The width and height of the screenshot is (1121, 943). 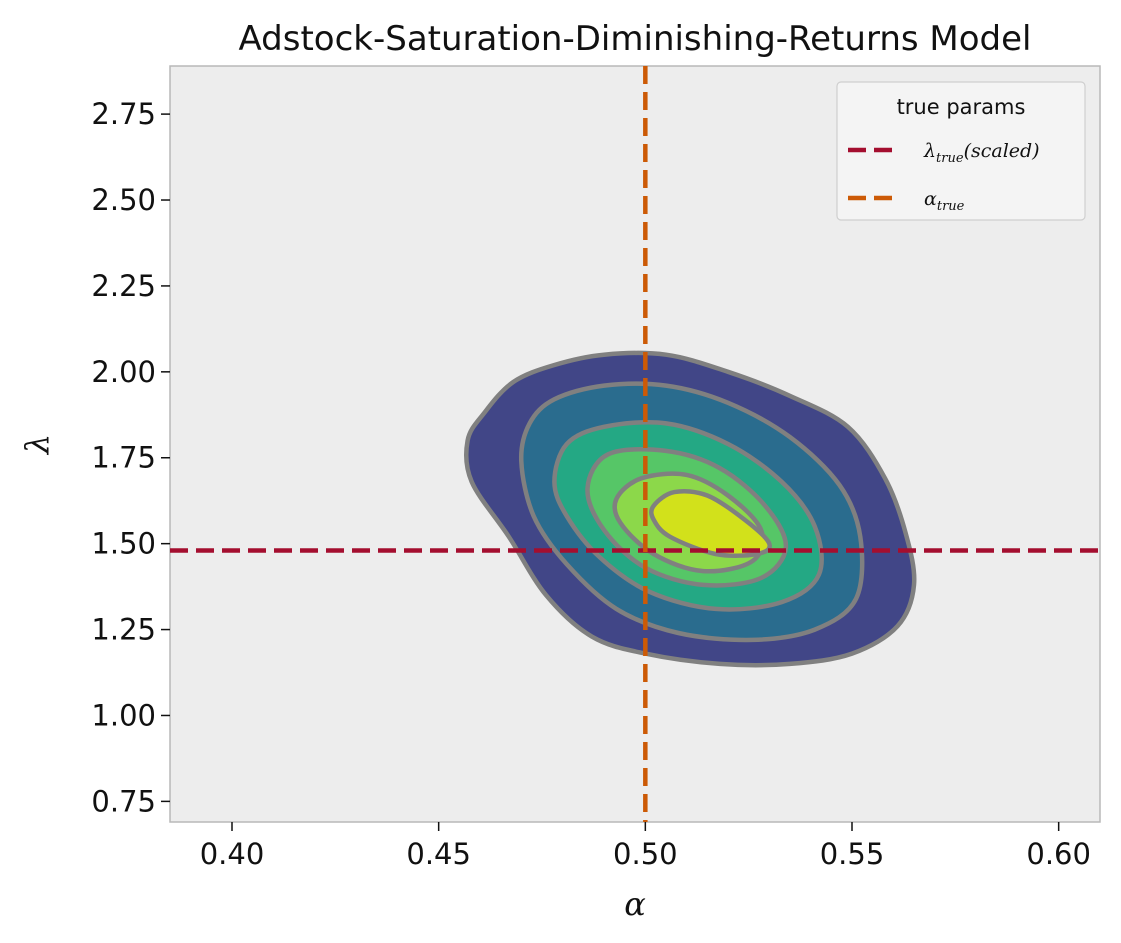 What do you see at coordinates (123, 372) in the screenshot?
I see `y-tick-label: 2.00` at bounding box center [123, 372].